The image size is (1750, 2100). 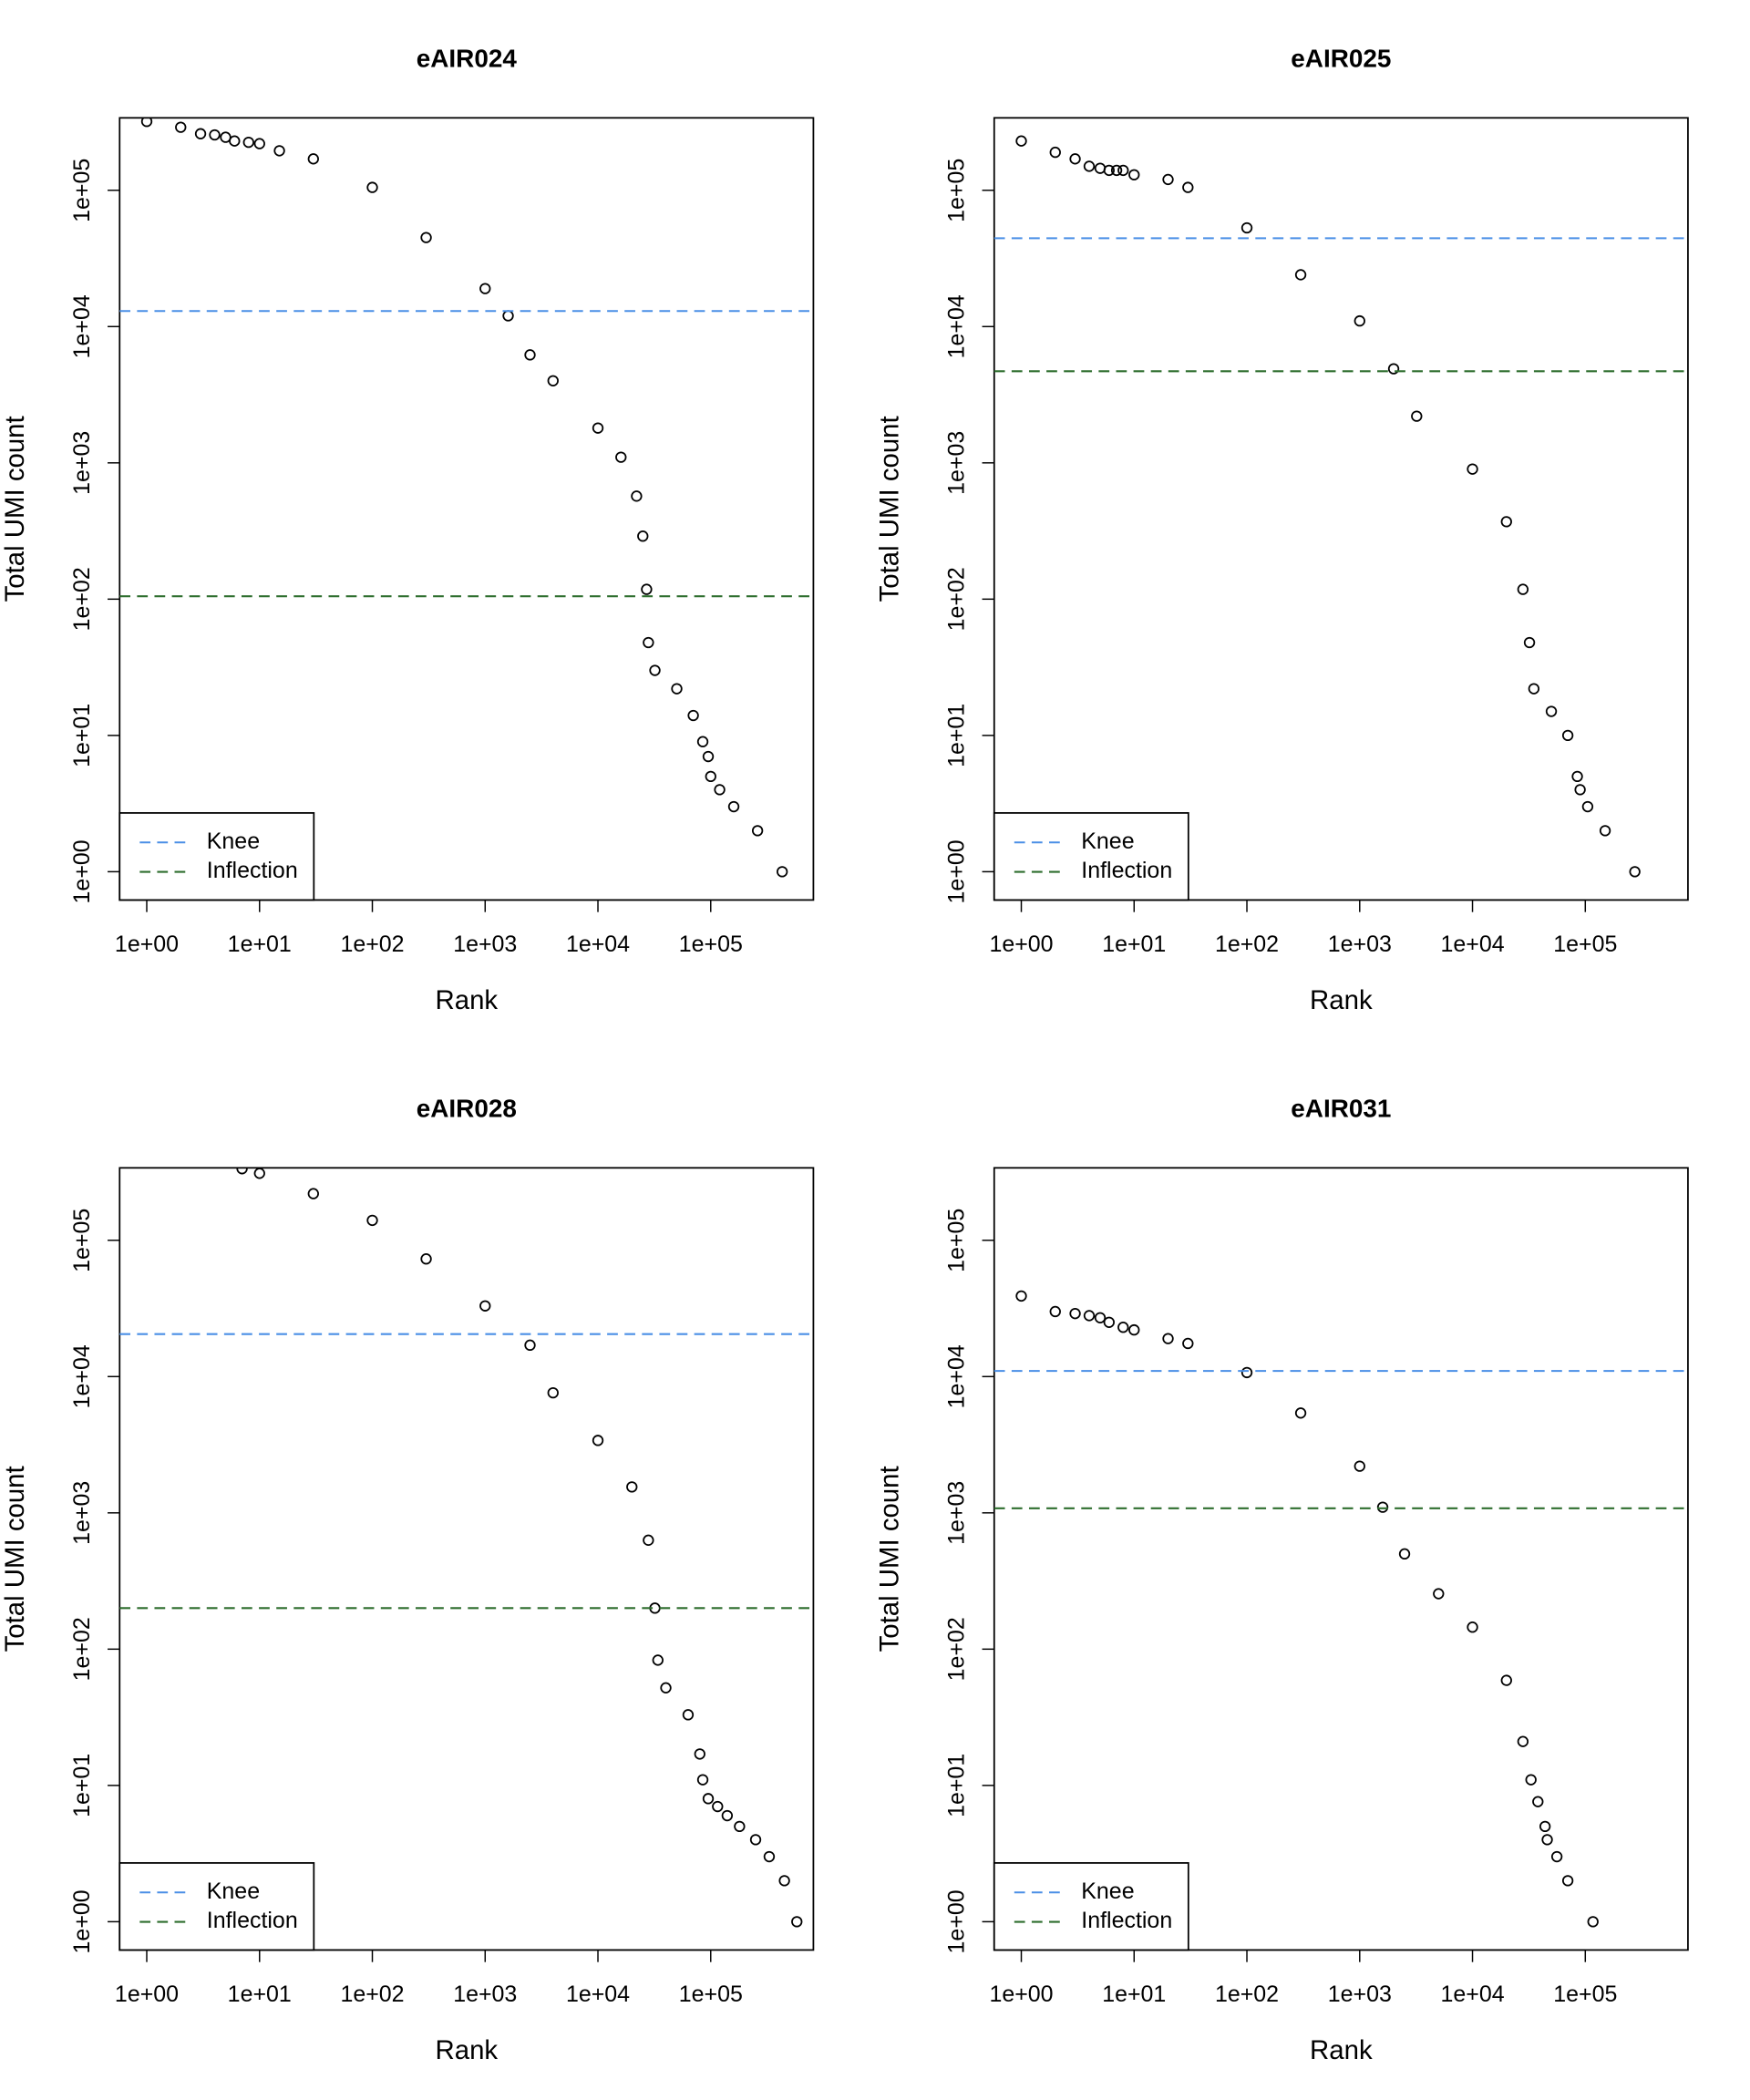 What do you see at coordinates (1247, 945) in the screenshot?
I see `x-tick-label: 1e+02` at bounding box center [1247, 945].